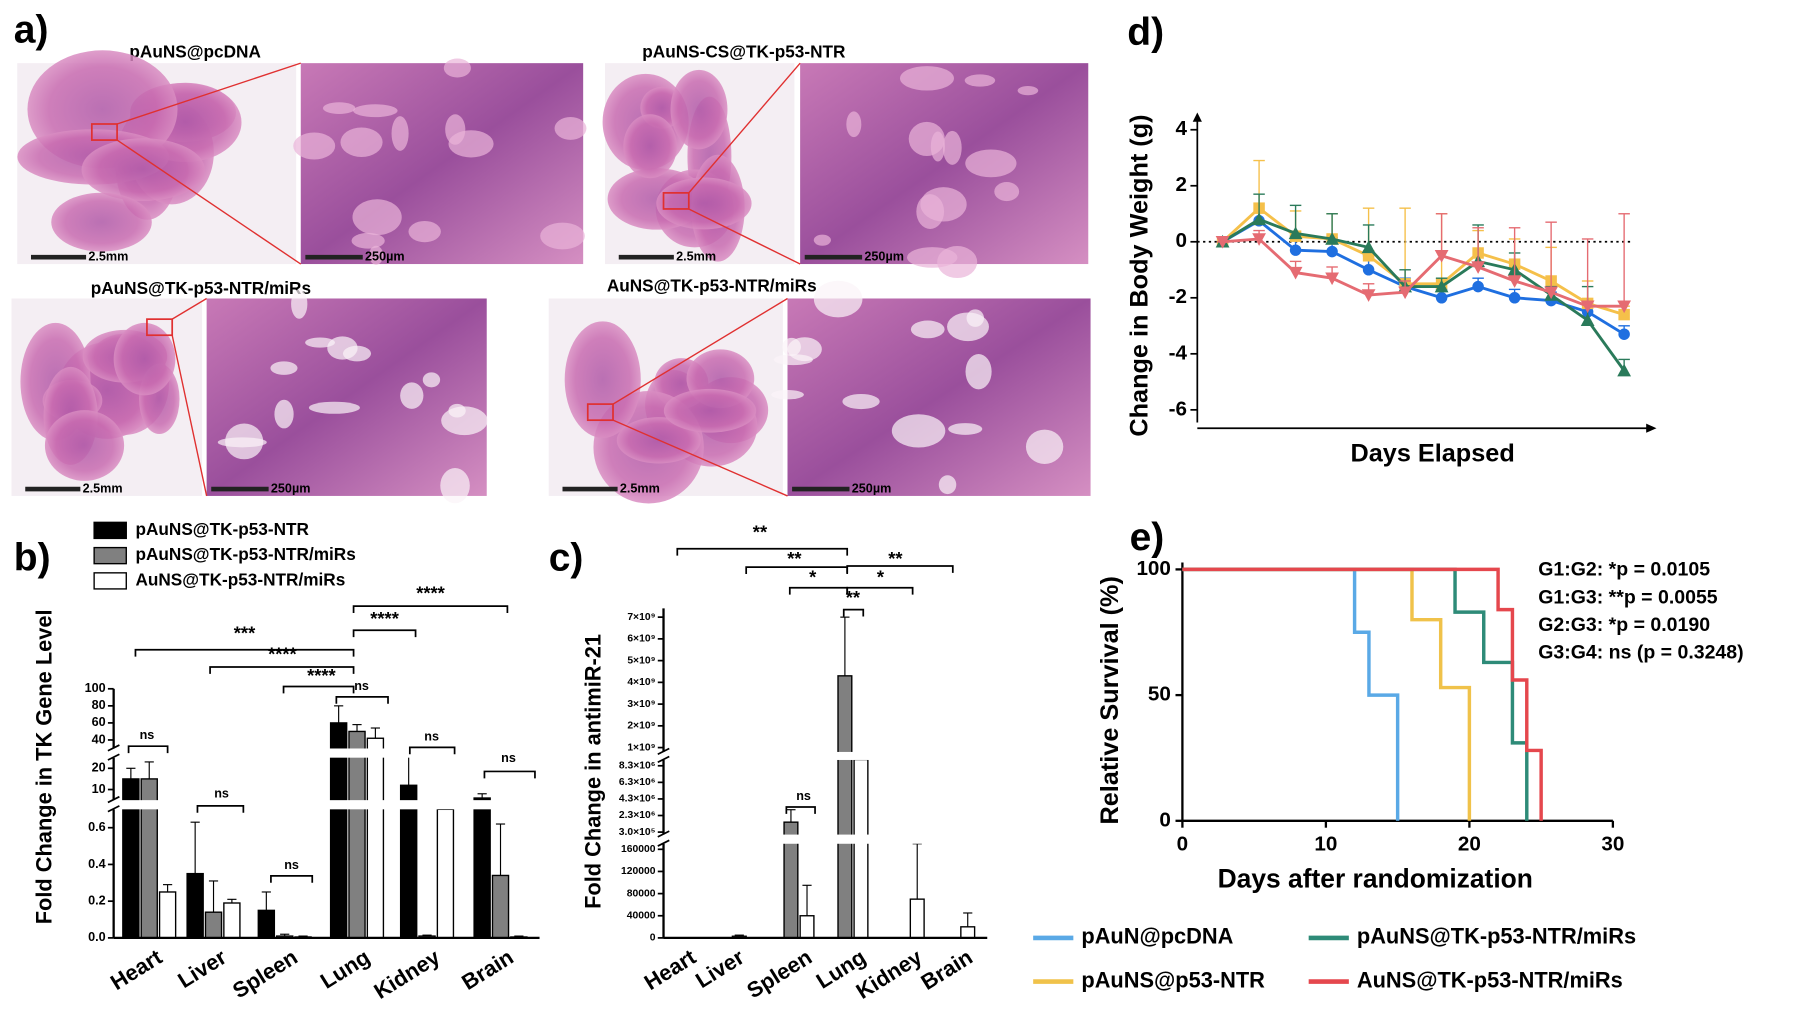  I want to click on legend-label: AuNS@TK-p53-NTR/miRs, so click(1490, 979).